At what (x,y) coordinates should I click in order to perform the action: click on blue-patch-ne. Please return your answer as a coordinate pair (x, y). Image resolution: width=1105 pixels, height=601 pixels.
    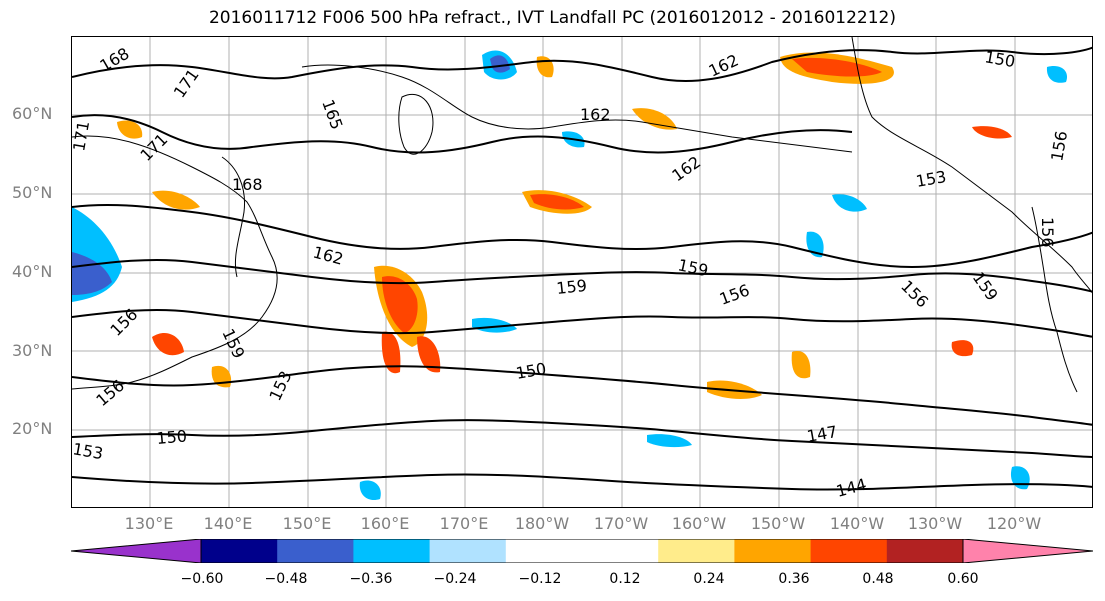
    Looking at the image, I should click on (1057, 74).